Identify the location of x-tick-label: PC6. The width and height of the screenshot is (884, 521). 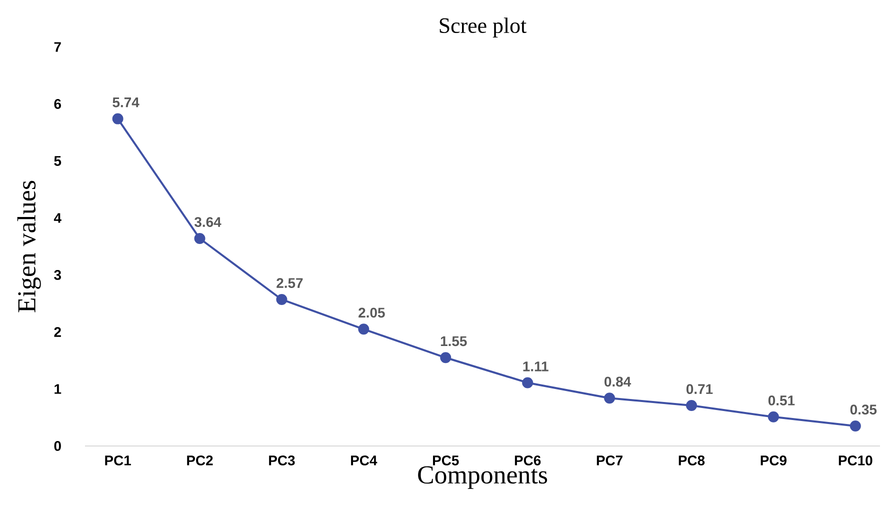
(527, 460).